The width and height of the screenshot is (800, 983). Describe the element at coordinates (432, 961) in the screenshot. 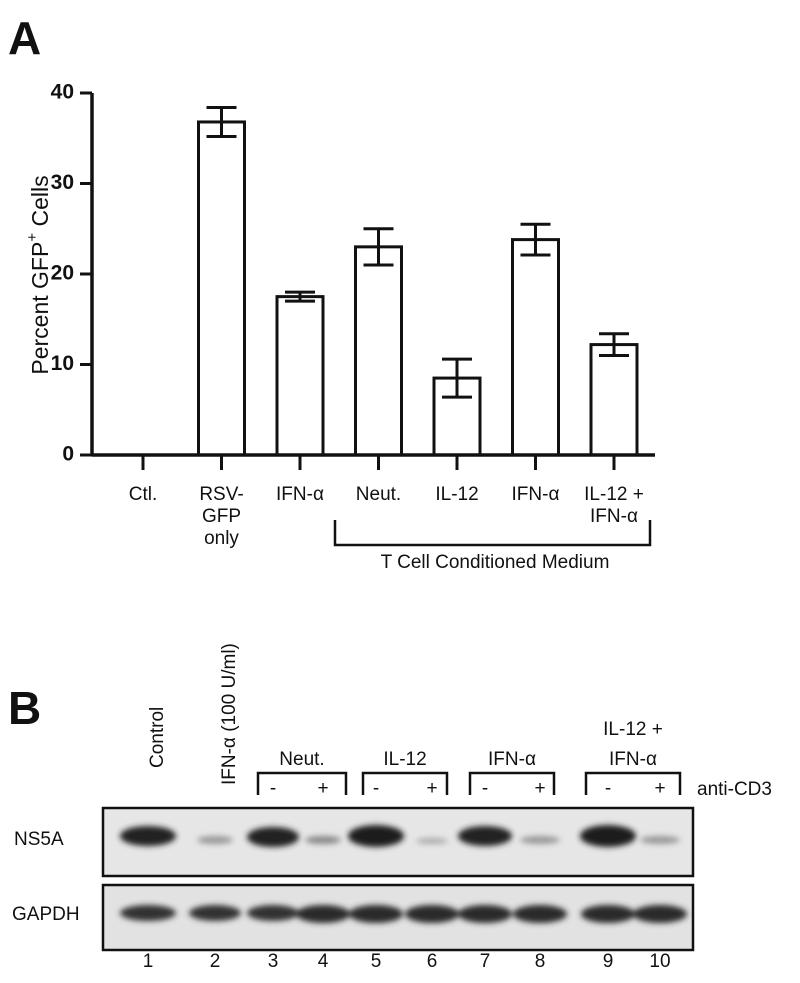

I see `lane-number: 6` at that location.